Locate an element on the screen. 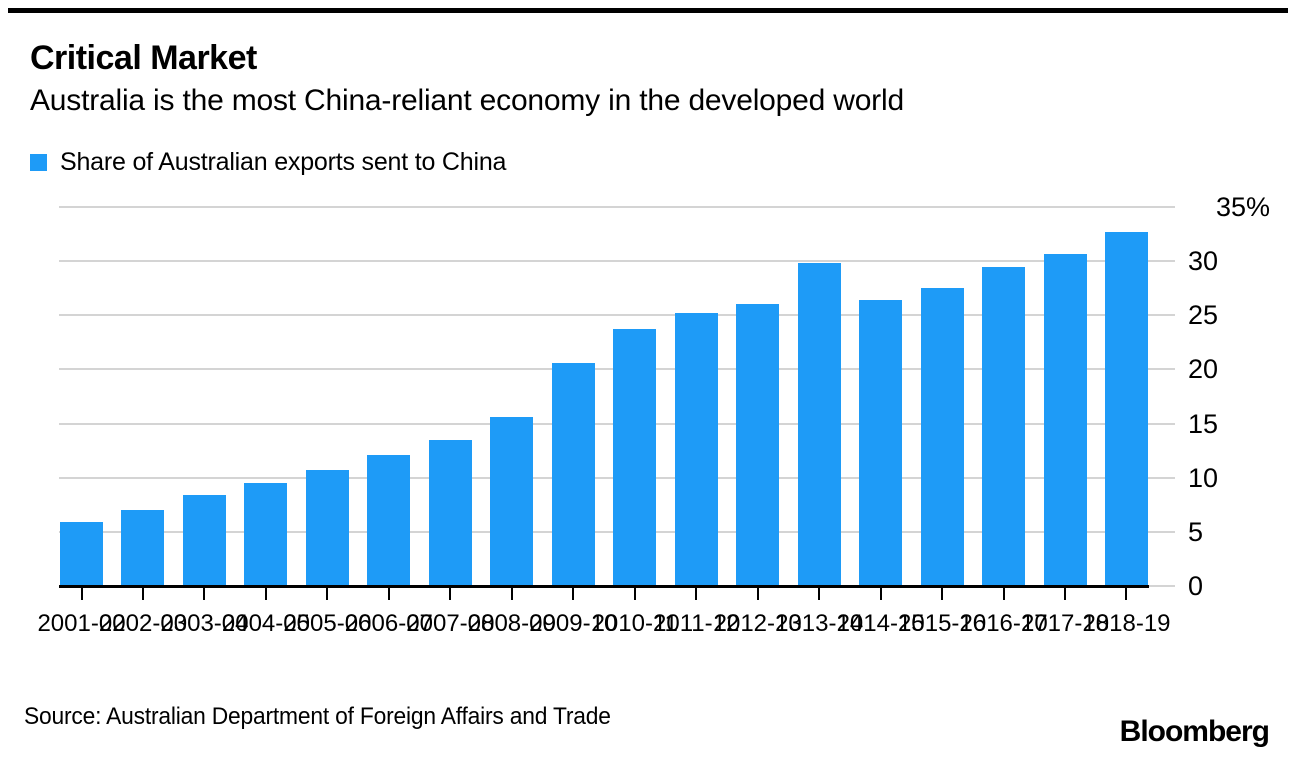  x-axis-label: 2006-07 is located at coordinates (388, 623).